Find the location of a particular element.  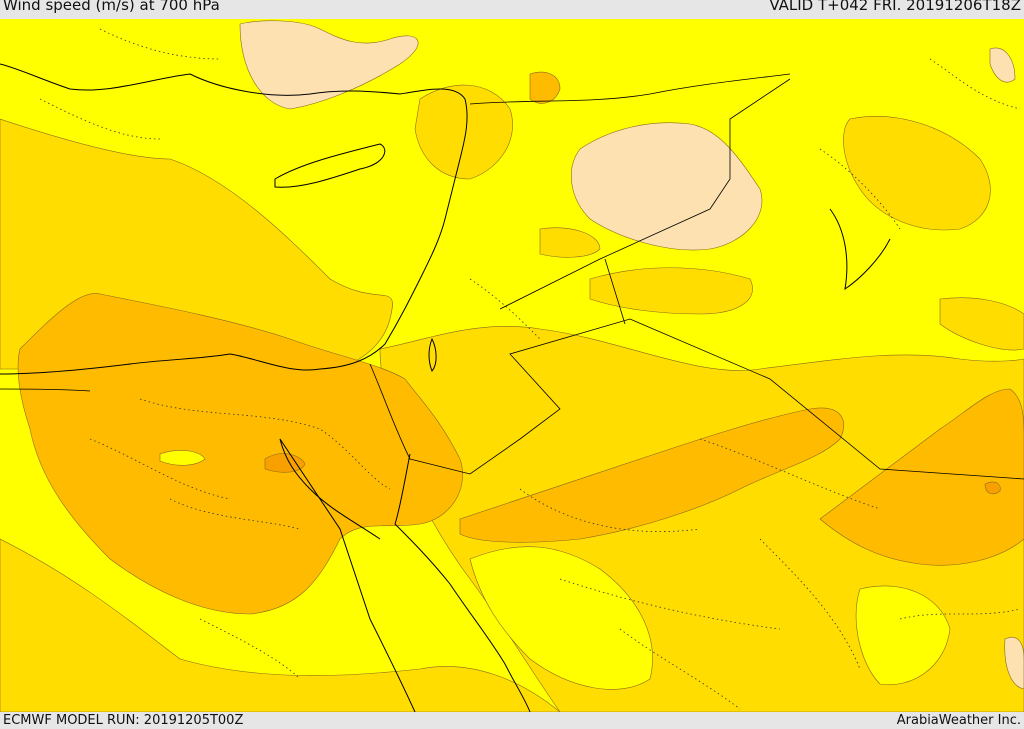

coastline-red-sea-east is located at coordinates (462, 582).